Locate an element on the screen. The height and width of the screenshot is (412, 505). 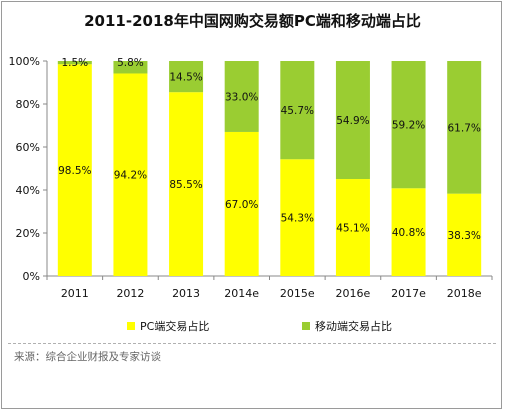
y-tick-label: 100% is located at coordinates (24, 61).